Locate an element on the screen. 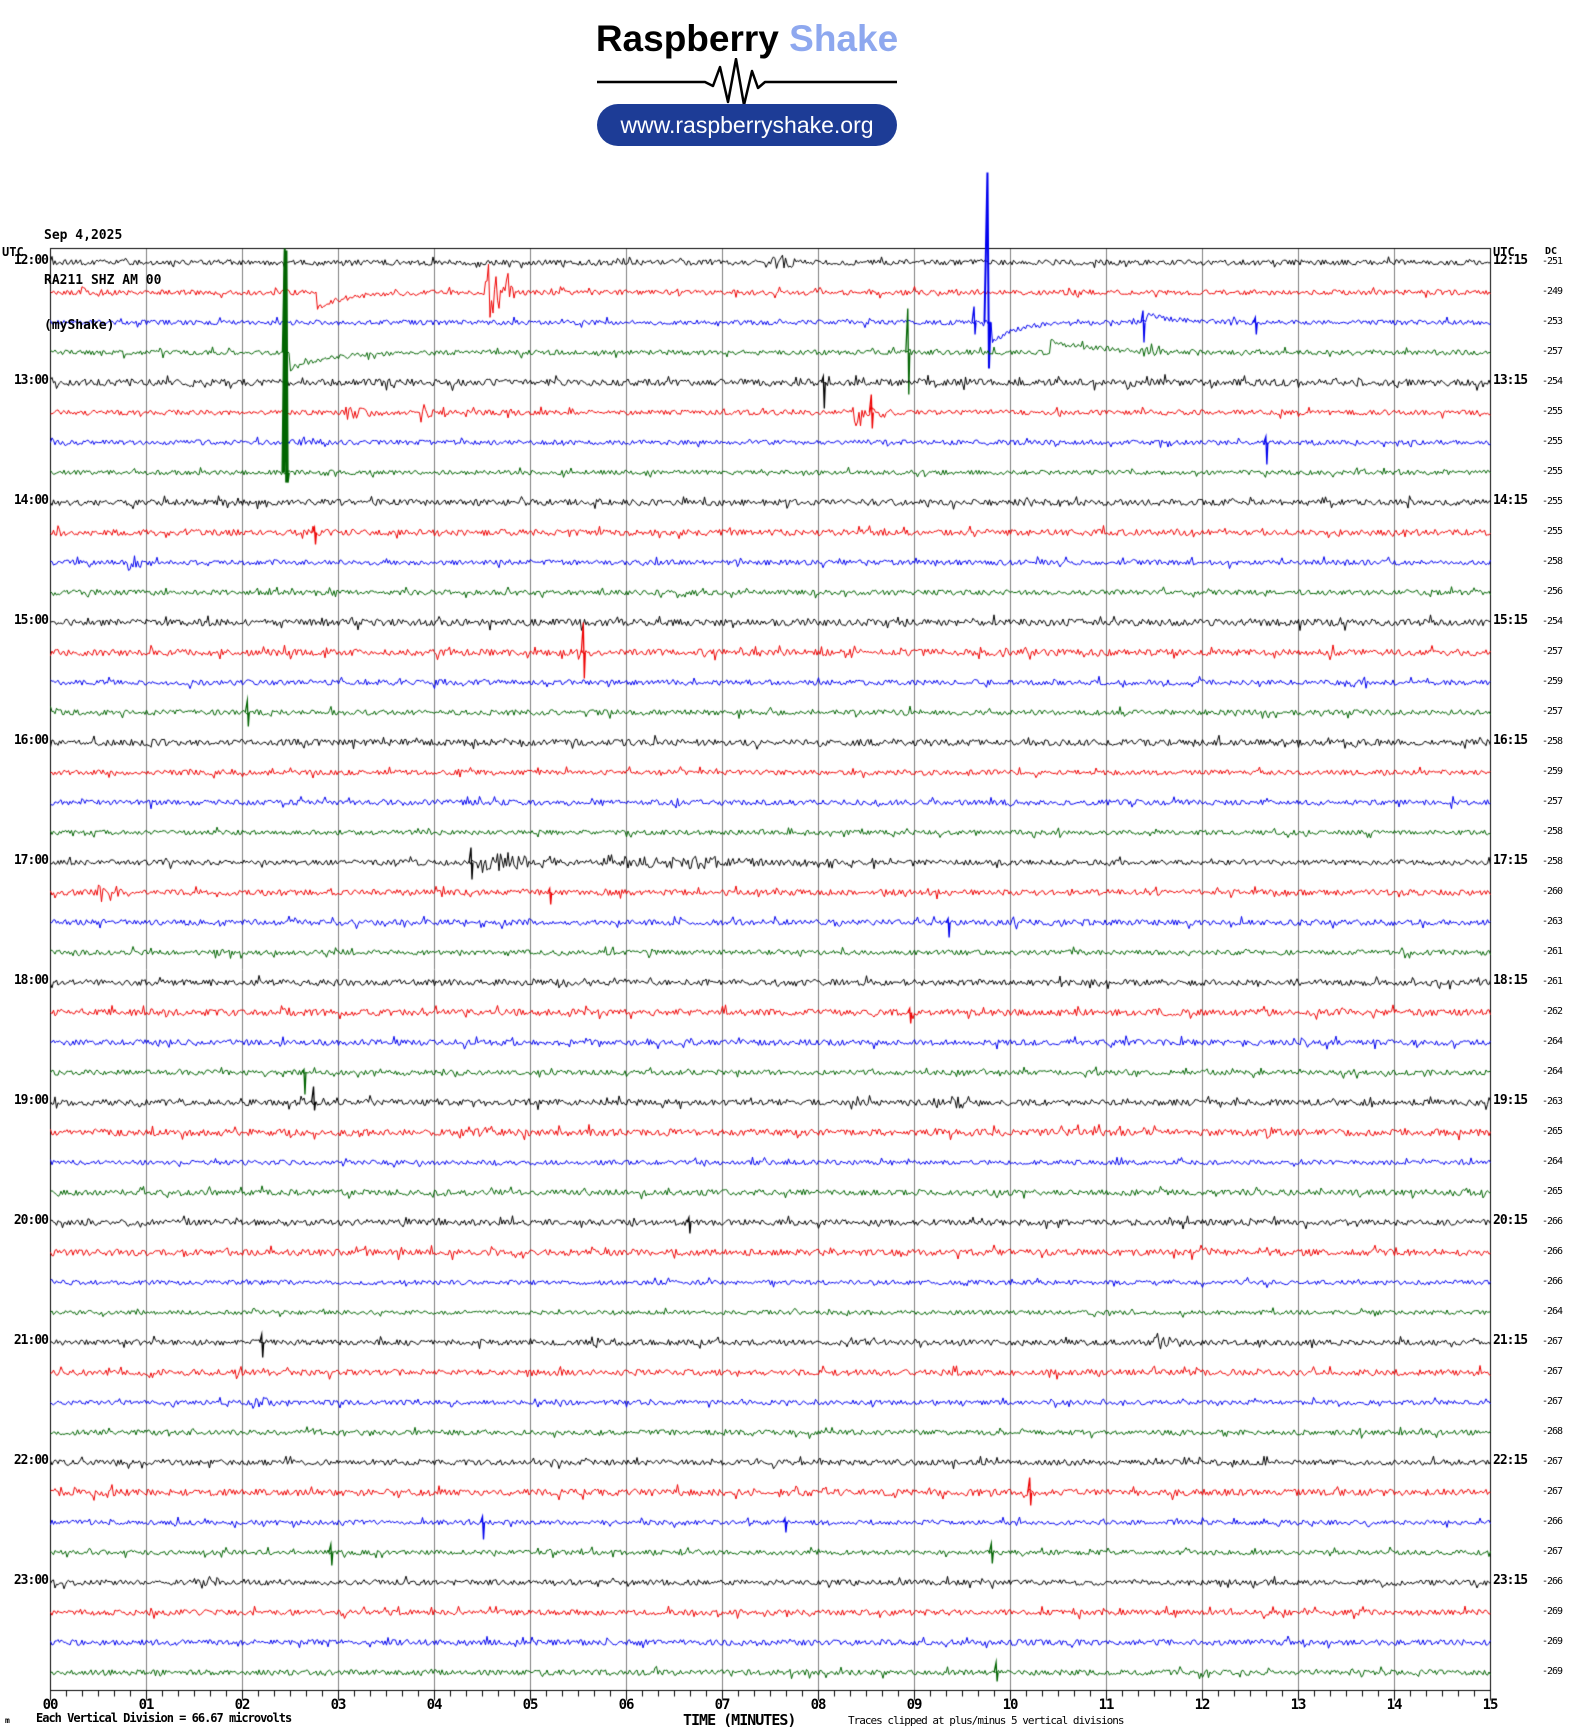 This screenshot has width=1570, height=1732. row-dc-value: -254 is located at coordinates (1552, 381).